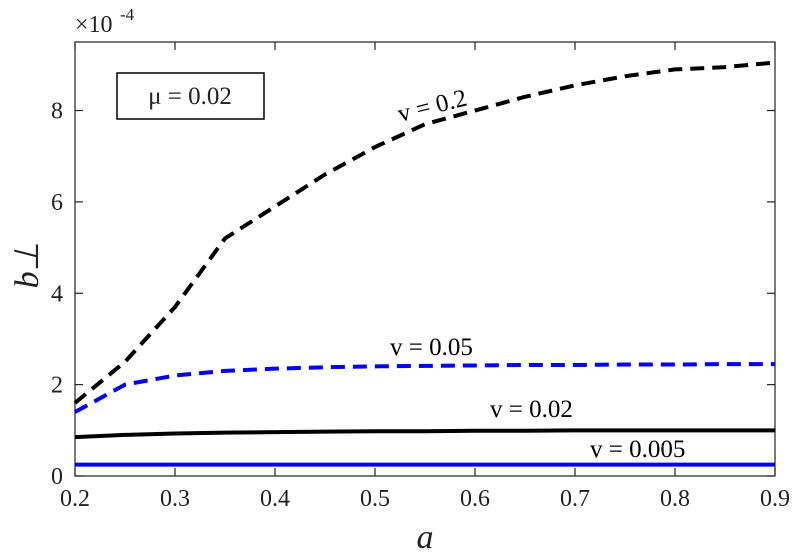 Image resolution: width=793 pixels, height=555 pixels. I want to click on x-tick-label: 0.2, so click(75, 499).